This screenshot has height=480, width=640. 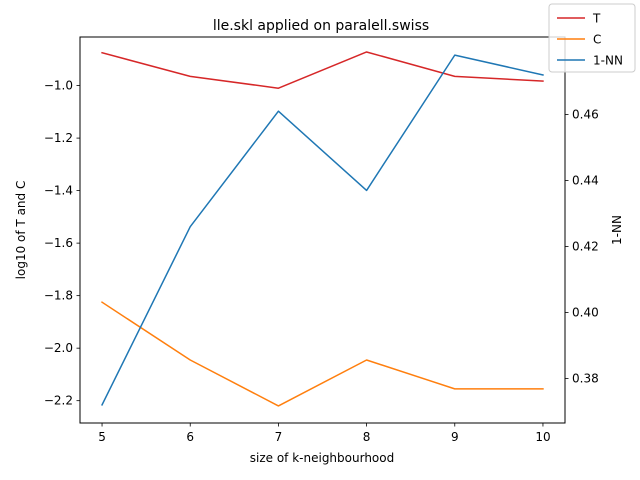 What do you see at coordinates (58, 138) in the screenshot?
I see `y-left-tick-label: −1.2` at bounding box center [58, 138].